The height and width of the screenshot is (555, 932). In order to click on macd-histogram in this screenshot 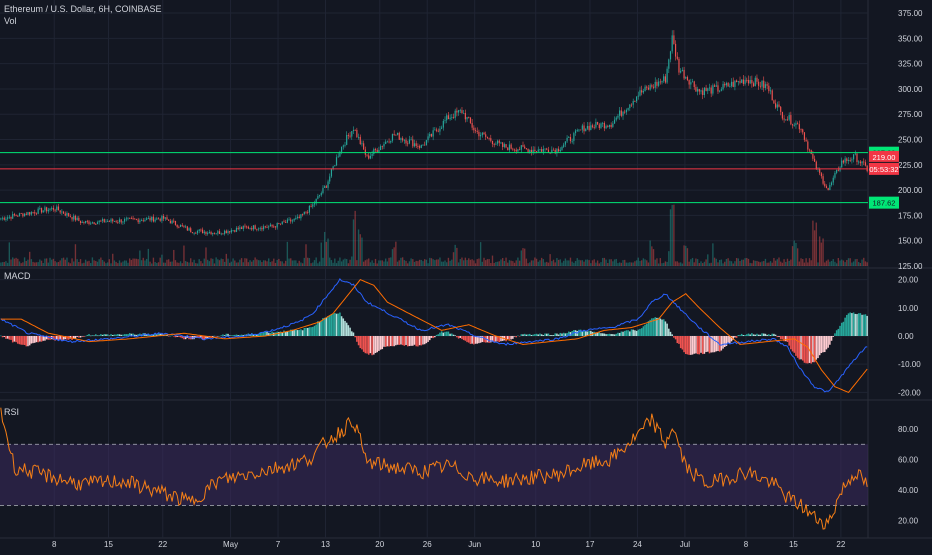, I will do `click(434, 338)`.